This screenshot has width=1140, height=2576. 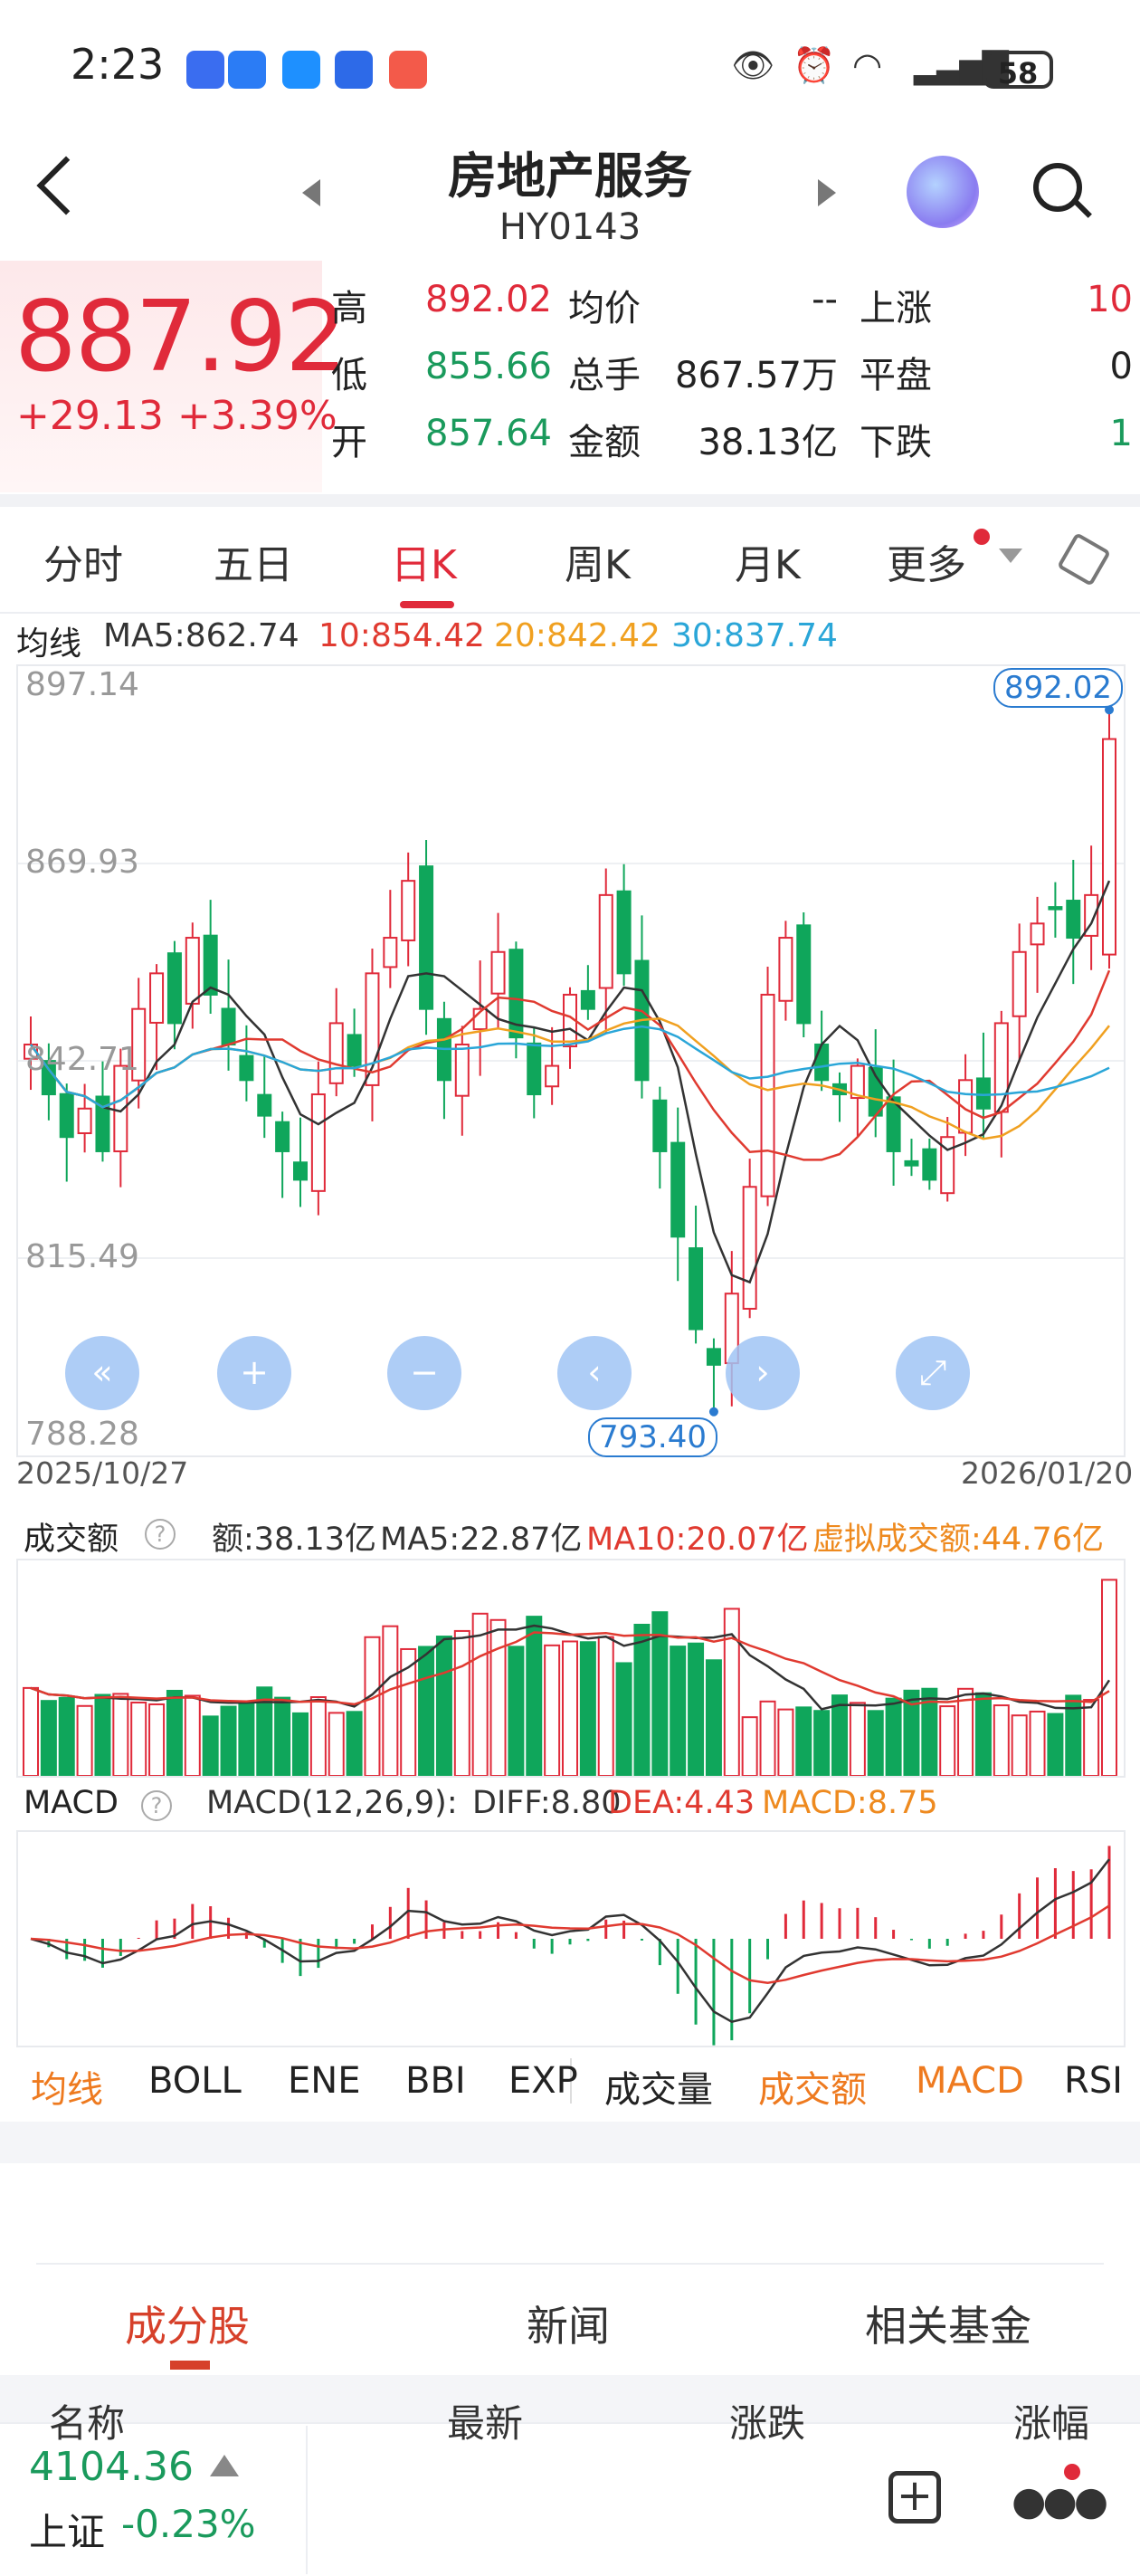 I want to click on scroll-right-button: ›, so click(x=763, y=1373).